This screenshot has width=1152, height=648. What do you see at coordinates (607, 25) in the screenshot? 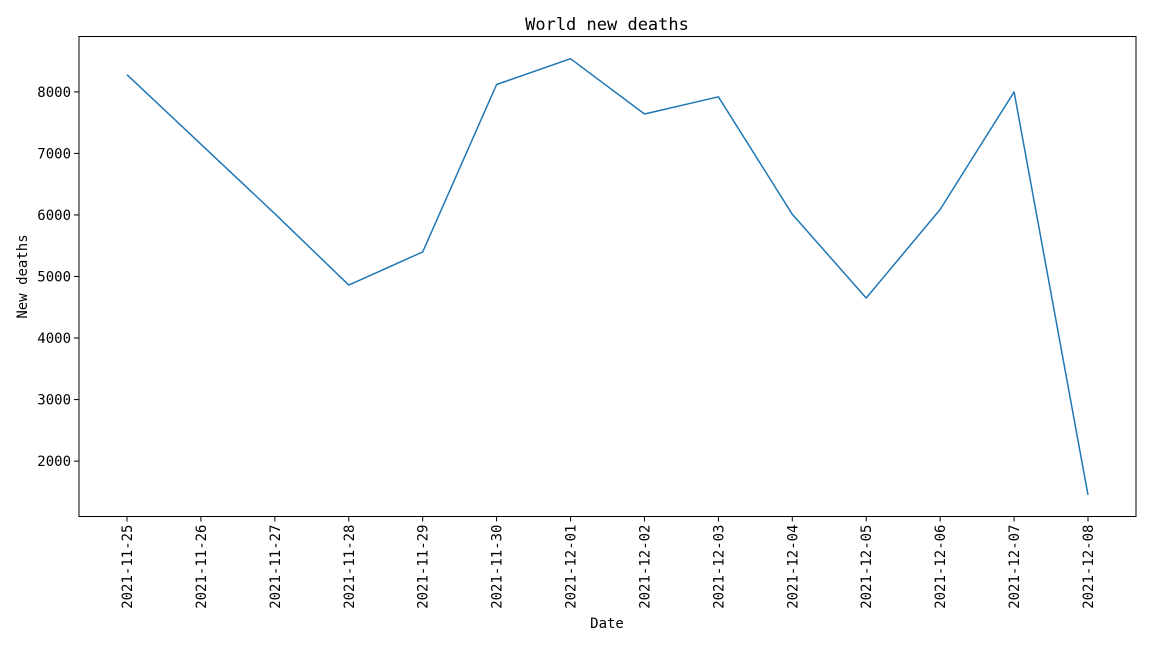
I see `chart-title: World new deaths` at bounding box center [607, 25].